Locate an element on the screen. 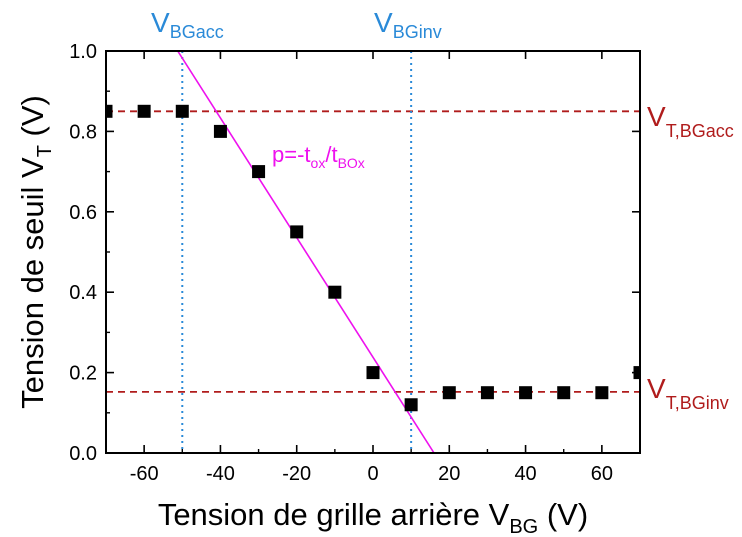  x-tick-label: -20 is located at coordinates (296, 474).